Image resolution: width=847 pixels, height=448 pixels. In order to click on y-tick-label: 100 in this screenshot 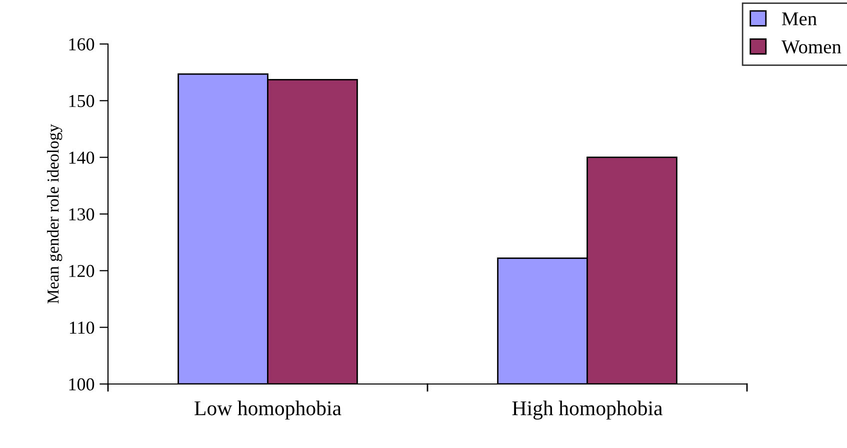, I will do `click(81, 384)`.